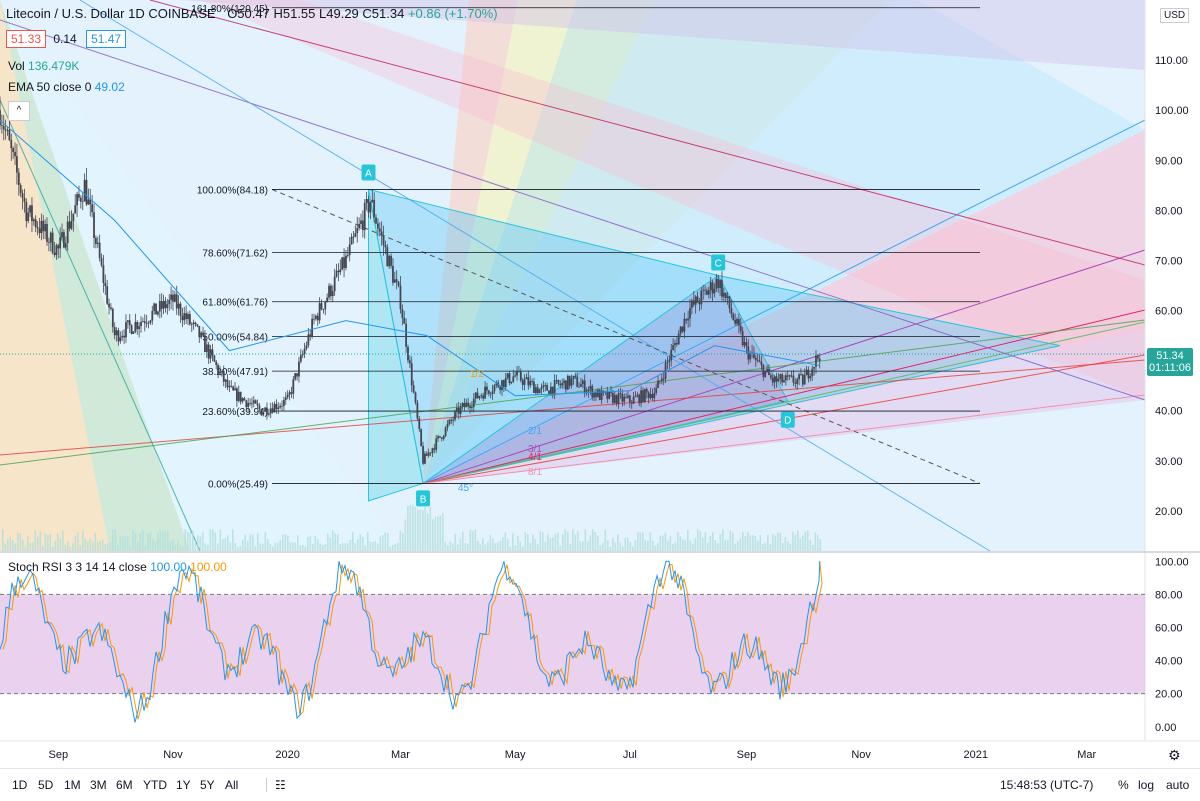 The height and width of the screenshot is (801, 1200). What do you see at coordinates (98, 785) in the screenshot?
I see `timeframe-3m: 3M` at bounding box center [98, 785].